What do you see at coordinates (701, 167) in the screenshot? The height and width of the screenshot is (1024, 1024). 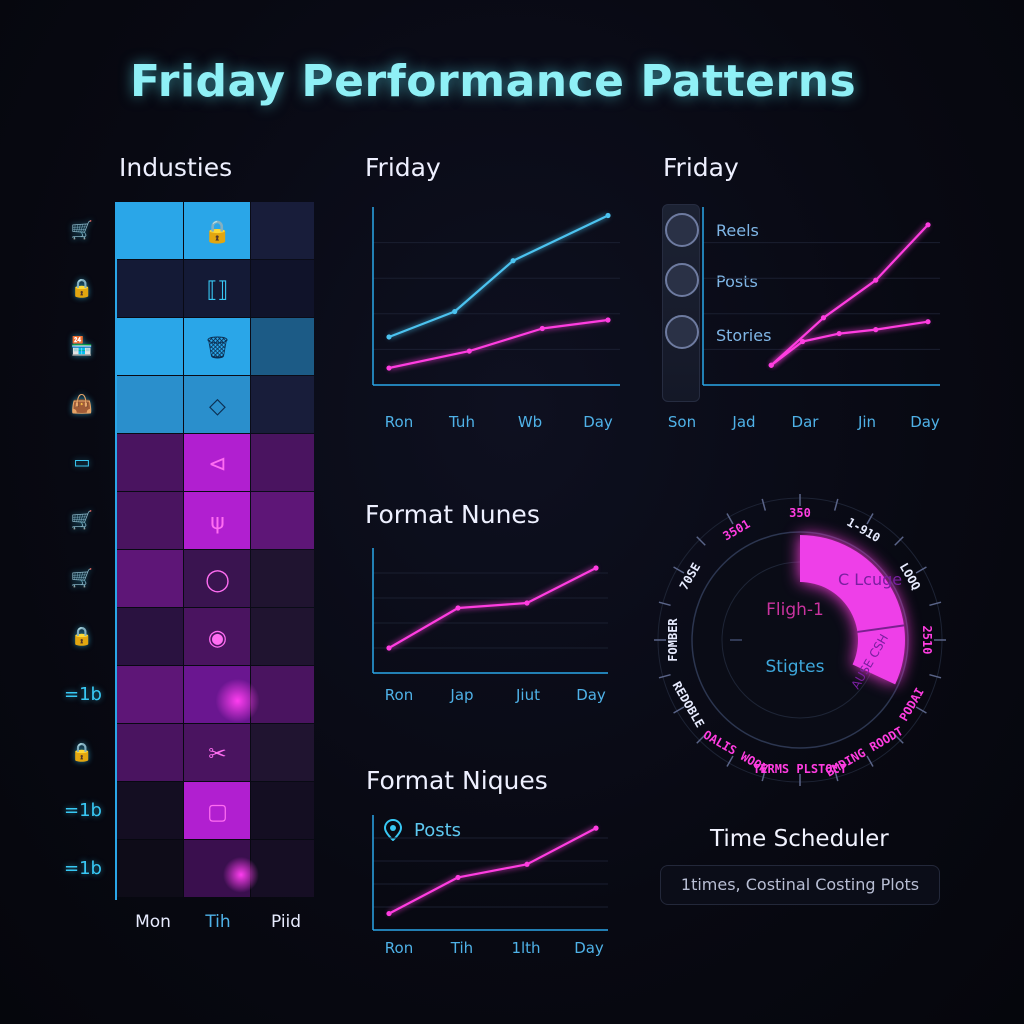 I see `chart-title: Friday` at bounding box center [701, 167].